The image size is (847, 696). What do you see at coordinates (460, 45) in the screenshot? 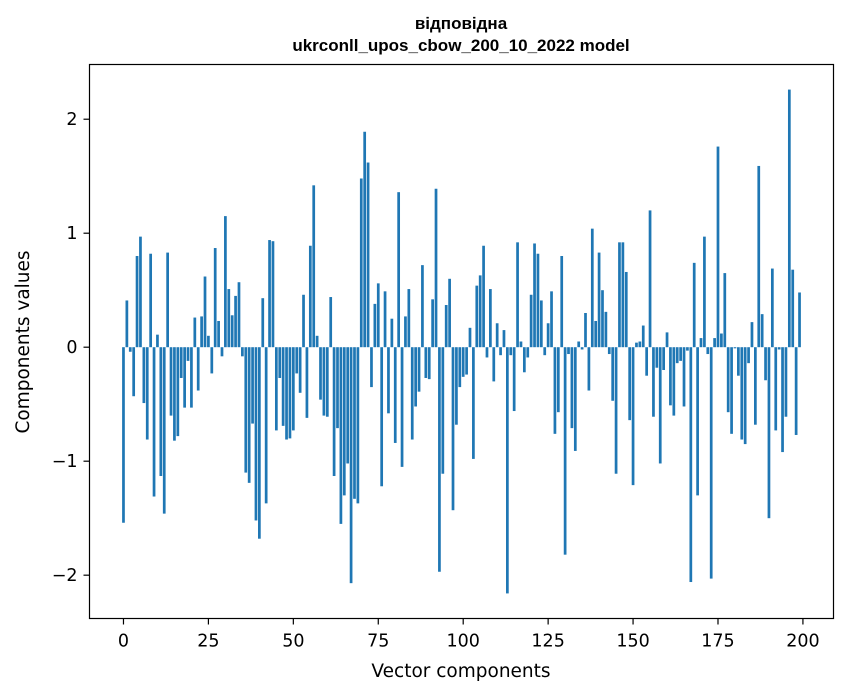
I see `chart-title-line-2: ukrconll_upos_cbow_200_10_2022 model` at bounding box center [460, 45].